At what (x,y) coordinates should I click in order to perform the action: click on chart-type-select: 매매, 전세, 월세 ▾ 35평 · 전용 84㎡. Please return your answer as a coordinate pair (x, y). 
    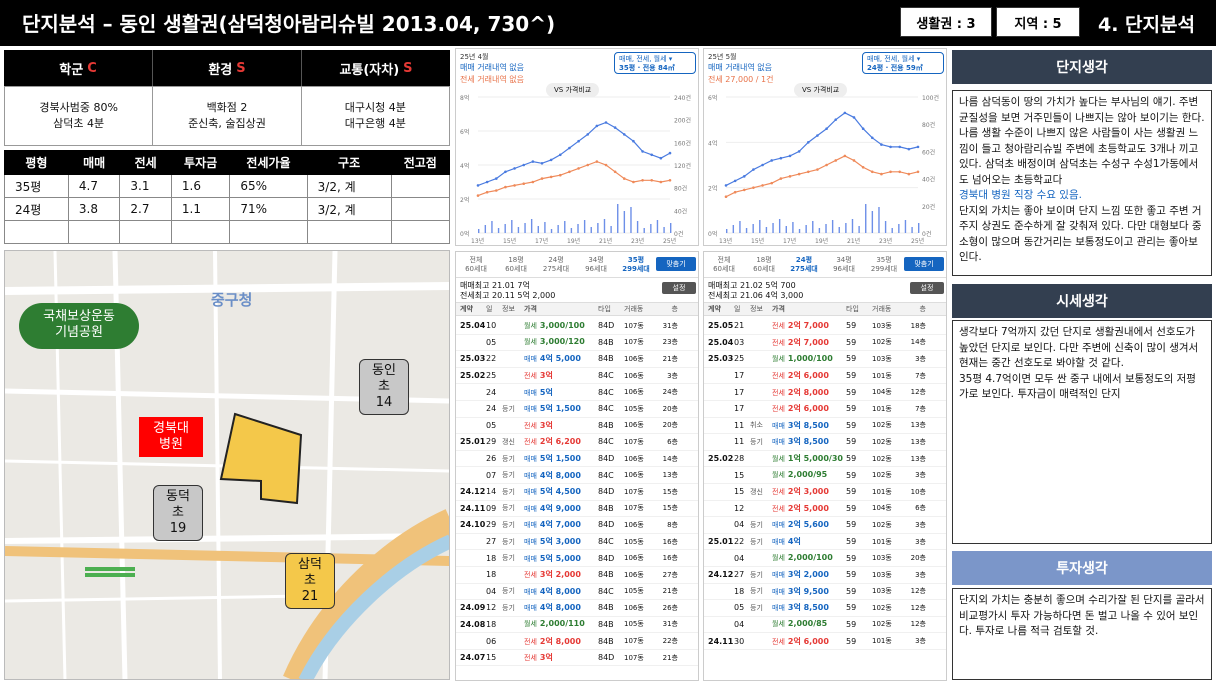
    Looking at the image, I should click on (655, 63).